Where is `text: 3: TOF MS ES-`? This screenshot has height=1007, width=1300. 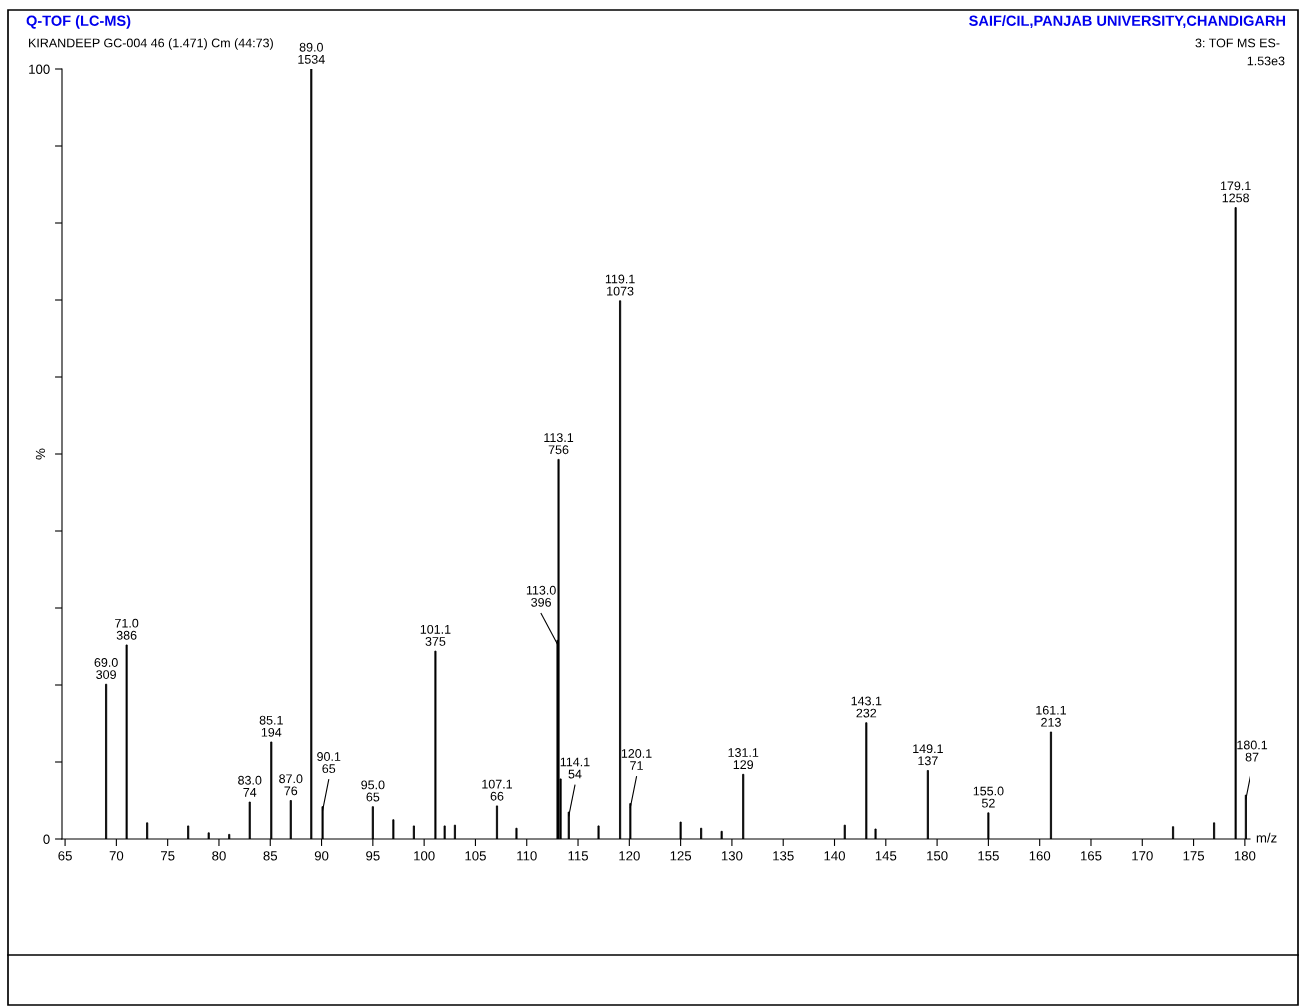 text: 3: TOF MS ES- is located at coordinates (1237, 43).